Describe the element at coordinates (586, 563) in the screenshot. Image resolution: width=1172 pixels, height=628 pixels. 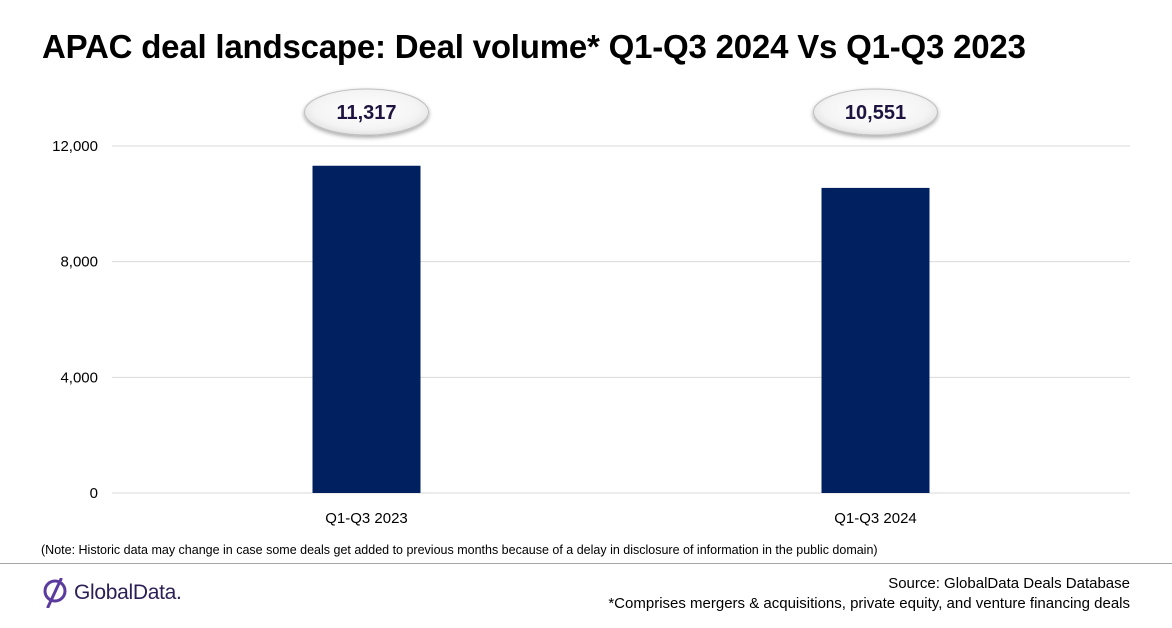
I see `footer-divider` at that location.